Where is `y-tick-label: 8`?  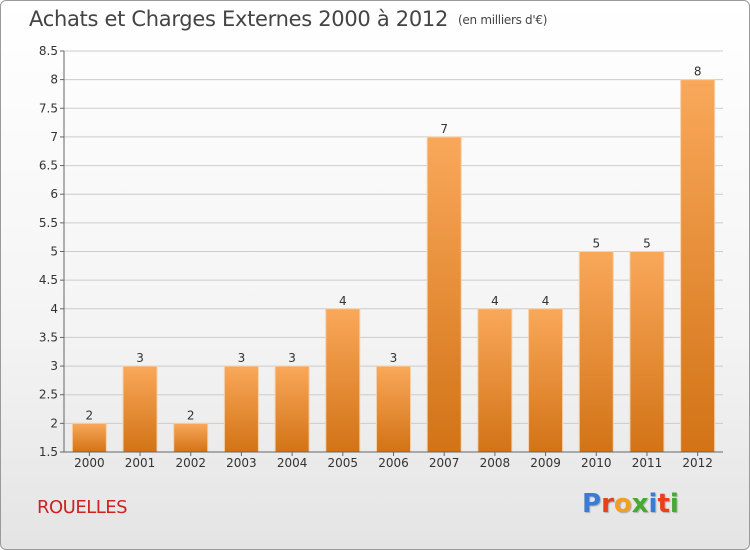 y-tick-label: 8 is located at coordinates (54, 80).